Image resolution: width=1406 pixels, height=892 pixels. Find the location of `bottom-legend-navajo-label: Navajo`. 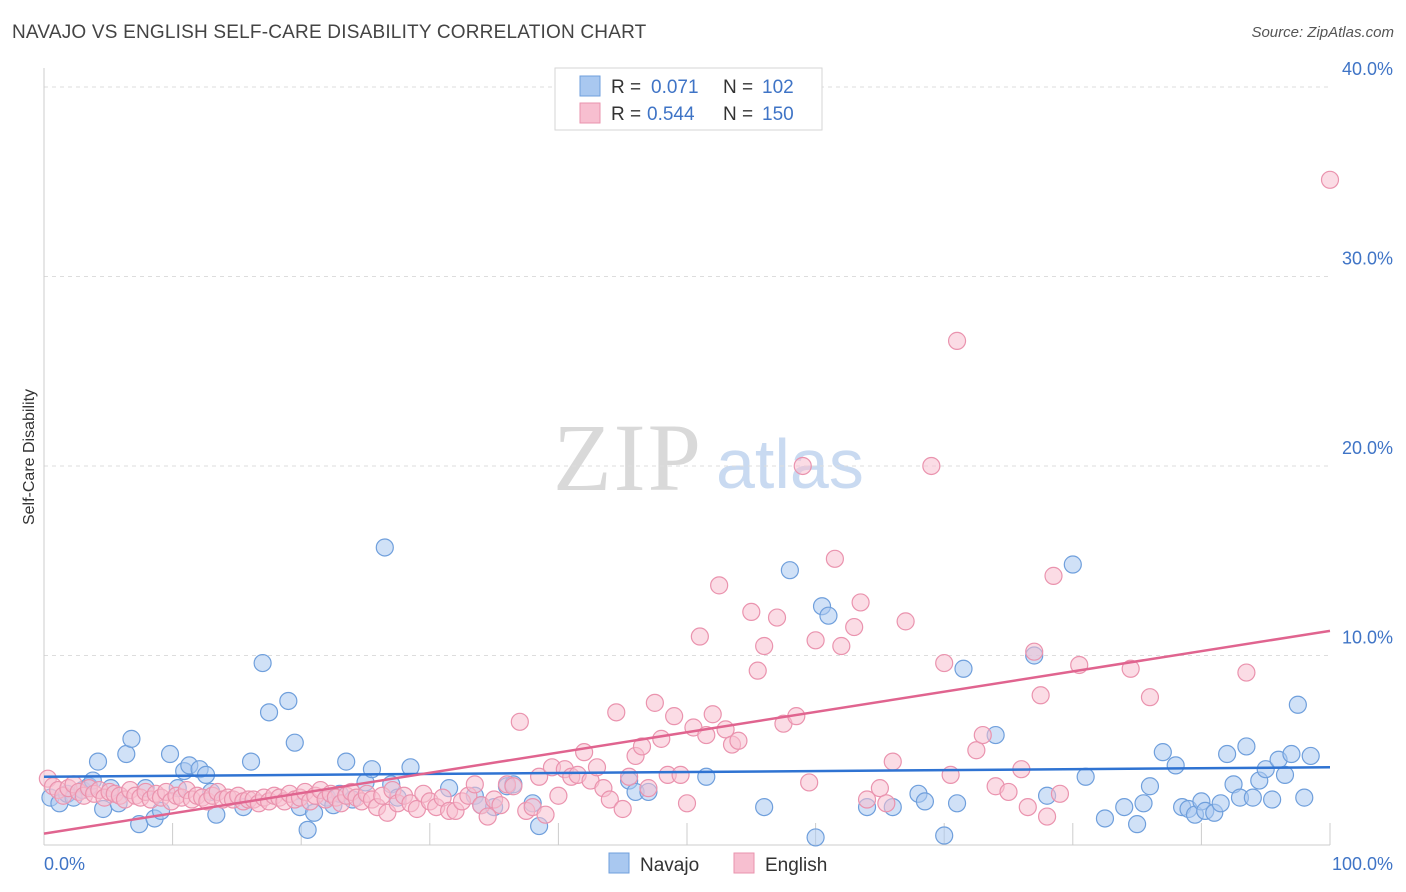

bottom-legend-navajo-label: Navajo is located at coordinates (669, 865).